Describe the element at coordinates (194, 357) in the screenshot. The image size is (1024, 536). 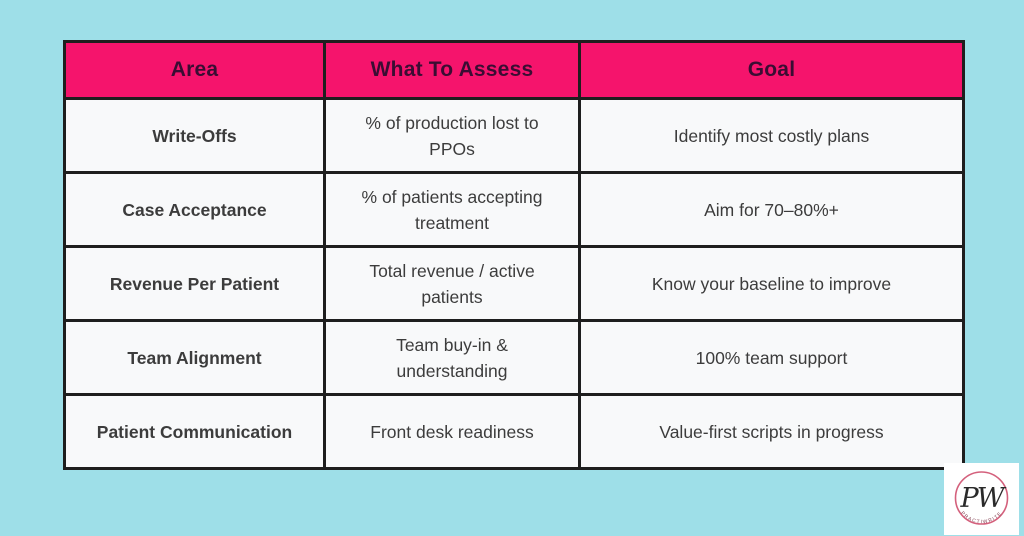
I see `cell-area: Team Alignment` at that location.